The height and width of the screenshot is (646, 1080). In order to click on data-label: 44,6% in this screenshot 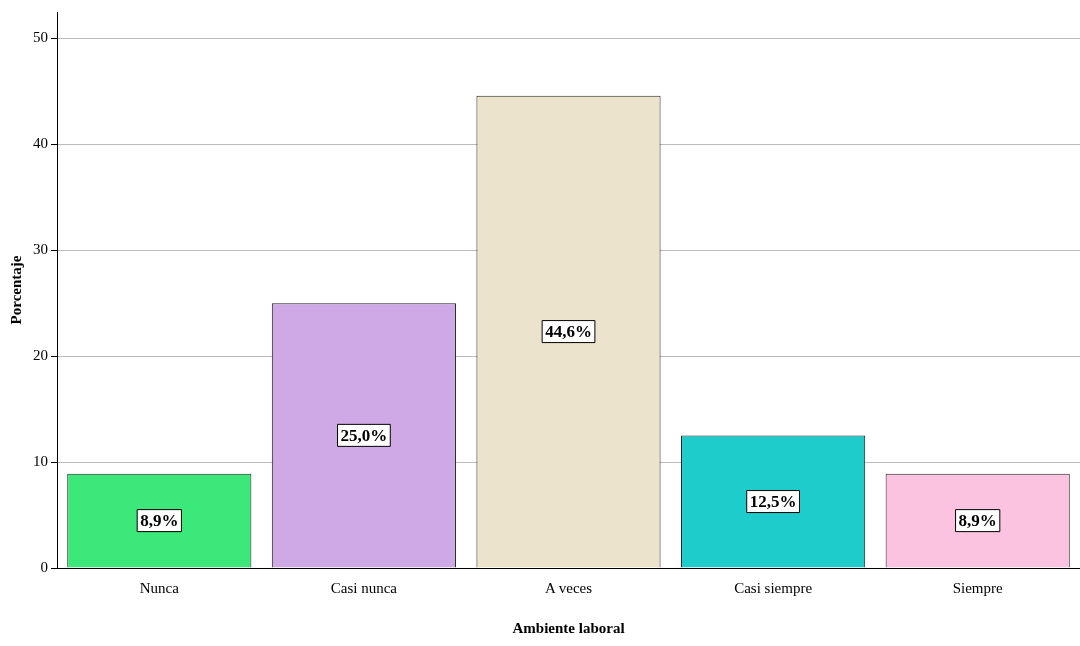, I will do `click(568, 331)`.